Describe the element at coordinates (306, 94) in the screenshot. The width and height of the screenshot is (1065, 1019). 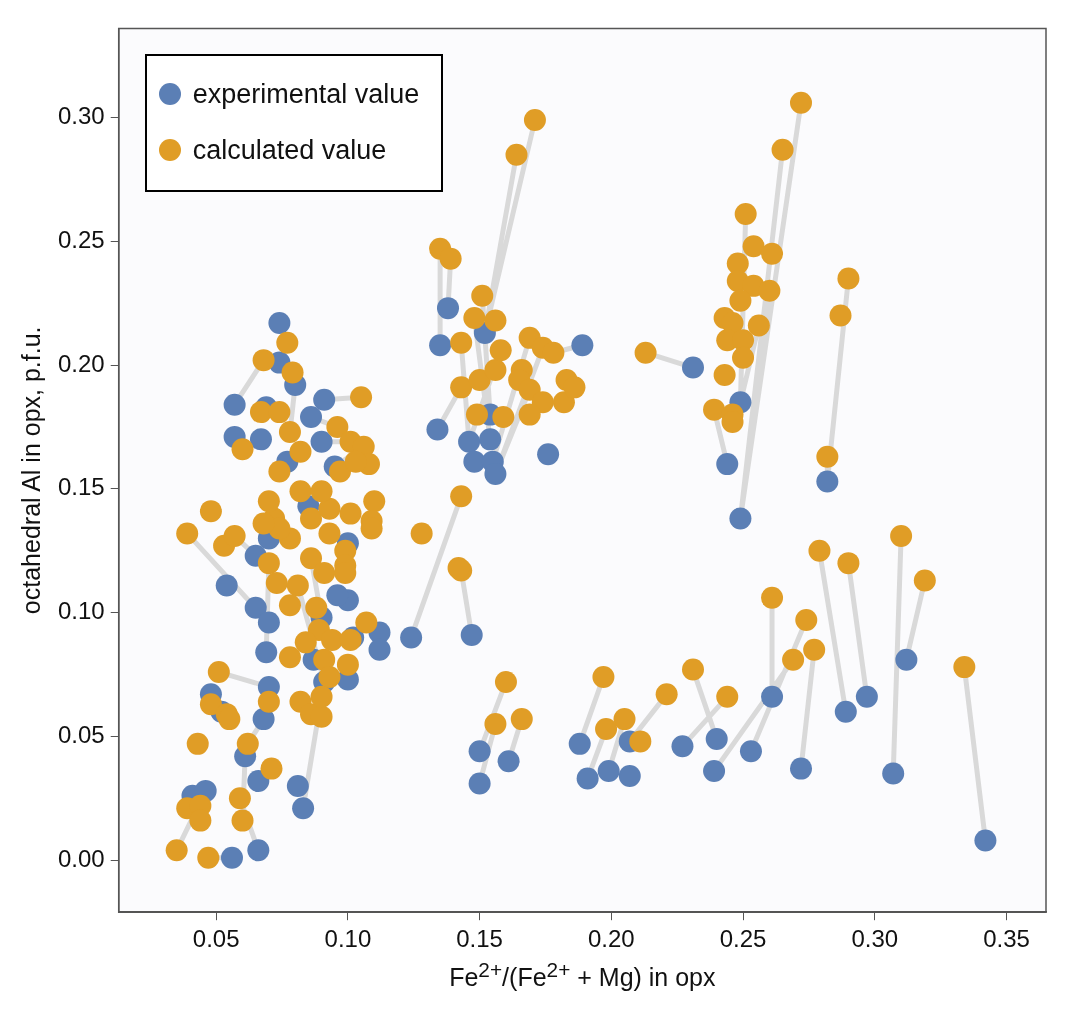
I see `legend-label: experimental value` at that location.